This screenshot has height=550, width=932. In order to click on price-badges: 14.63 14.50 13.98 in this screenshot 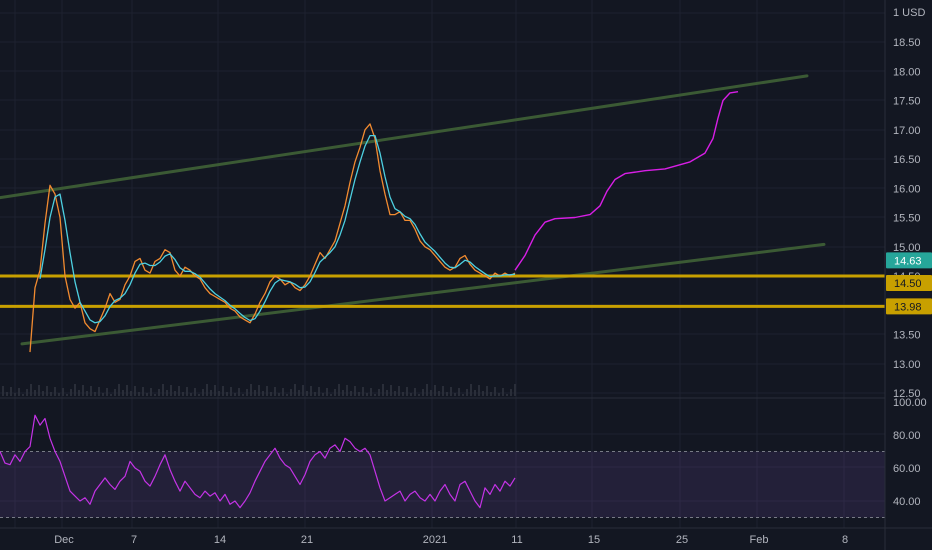, I will do `click(909, 283)`.